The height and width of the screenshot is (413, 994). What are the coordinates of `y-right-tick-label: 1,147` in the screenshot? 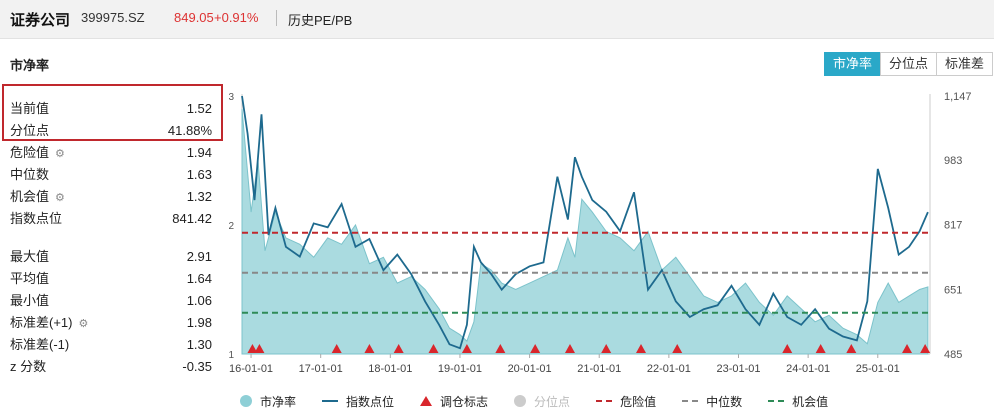 It's located at (958, 97).